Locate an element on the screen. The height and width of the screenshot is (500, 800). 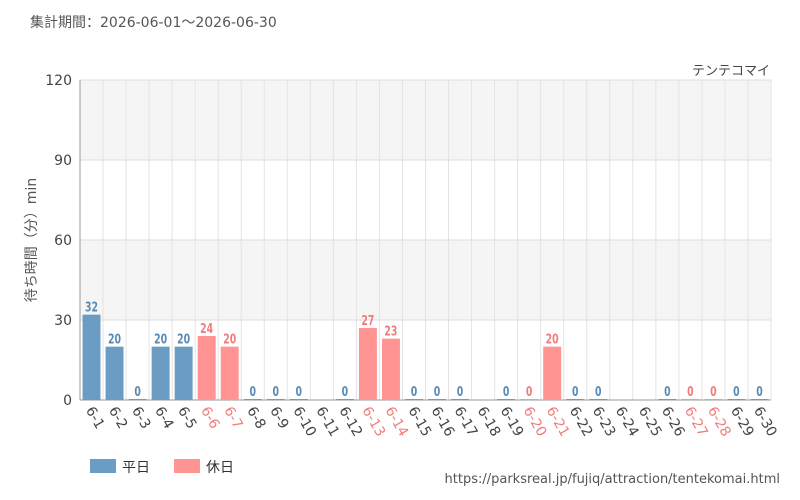
x-tick-label-6-10: 6-10 is located at coordinates (304, 422).